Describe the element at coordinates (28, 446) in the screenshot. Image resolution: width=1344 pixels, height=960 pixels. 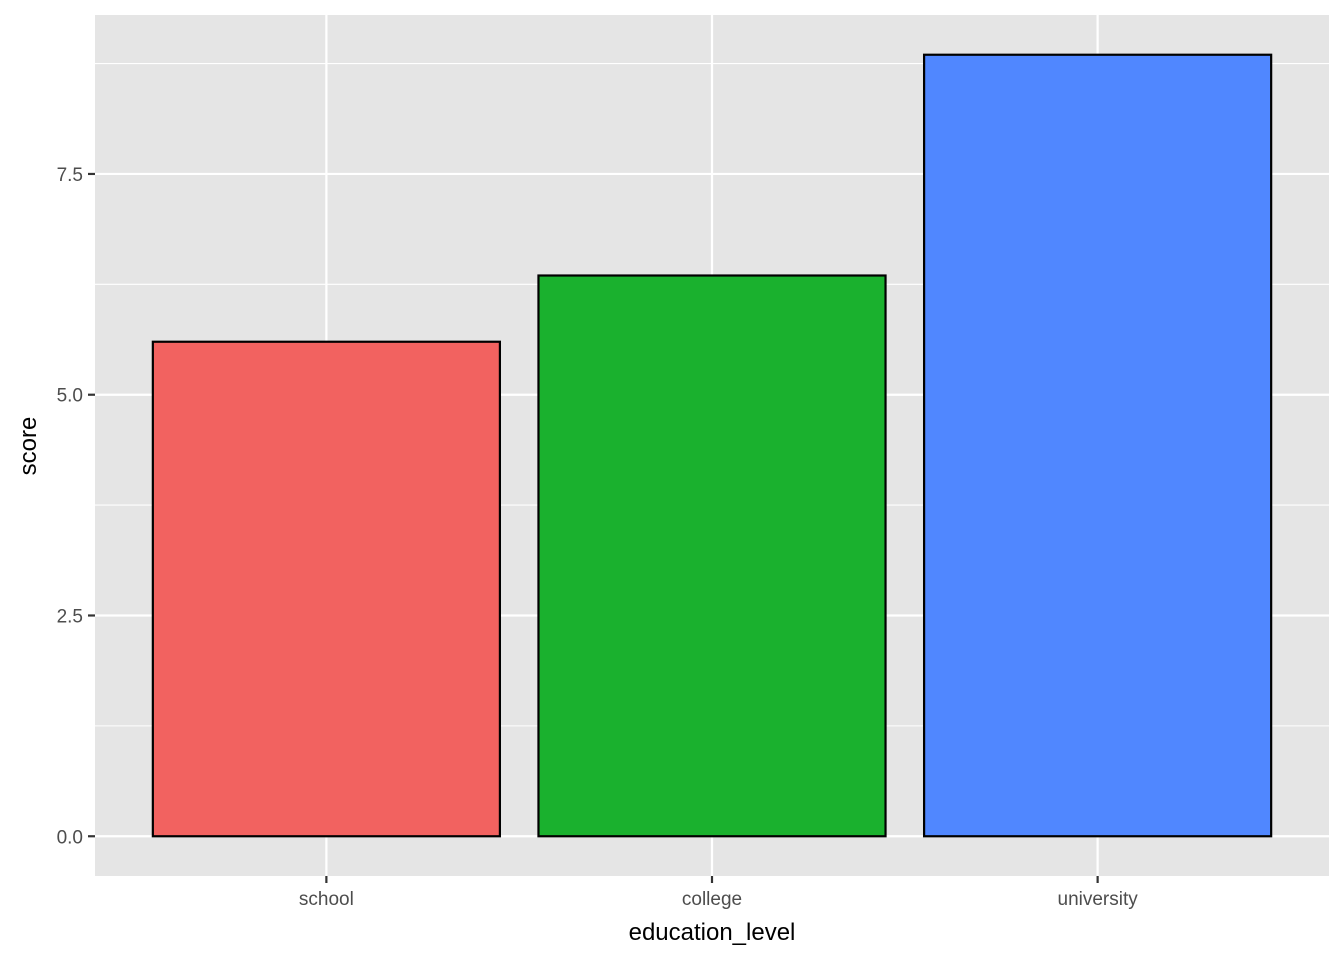
I see `y-axis-title: score` at that location.